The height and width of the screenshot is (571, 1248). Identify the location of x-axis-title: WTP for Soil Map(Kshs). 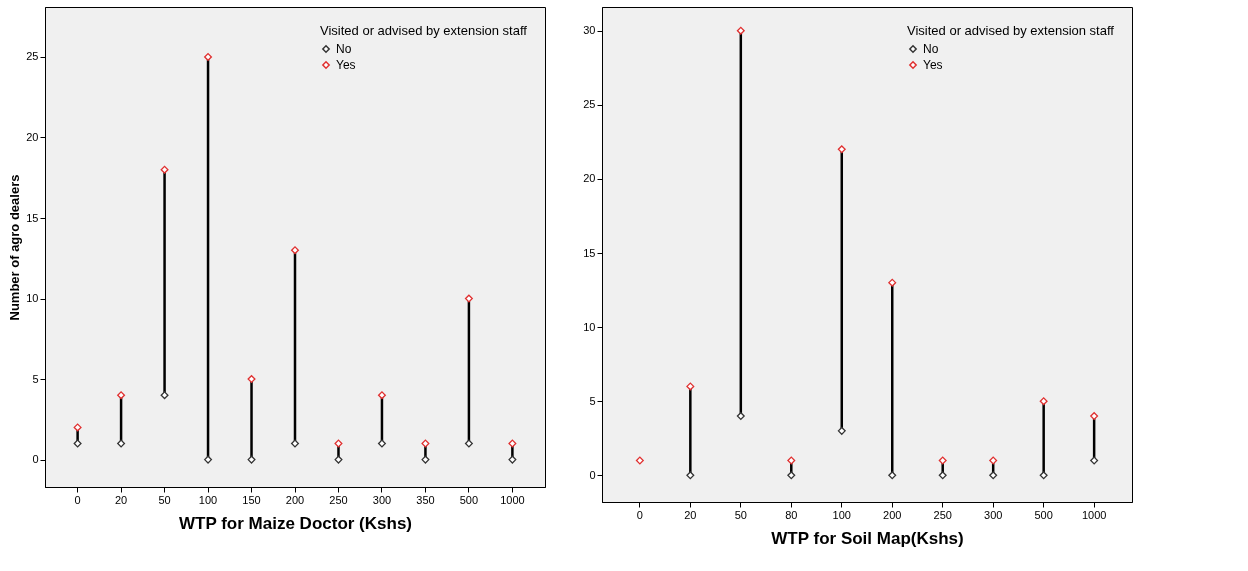
(867, 538).